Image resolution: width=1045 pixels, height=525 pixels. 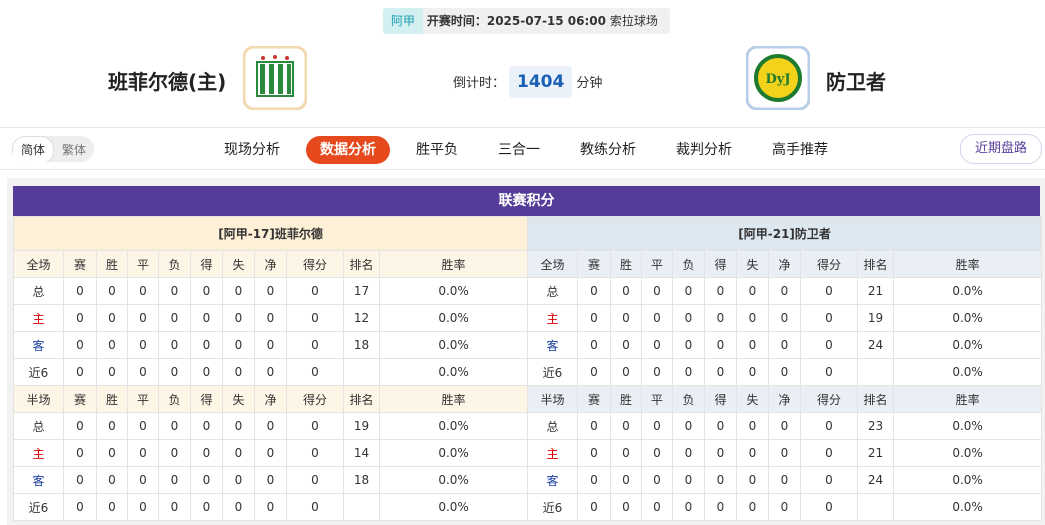 I want to click on header-cell: 得, so click(x=206, y=399).